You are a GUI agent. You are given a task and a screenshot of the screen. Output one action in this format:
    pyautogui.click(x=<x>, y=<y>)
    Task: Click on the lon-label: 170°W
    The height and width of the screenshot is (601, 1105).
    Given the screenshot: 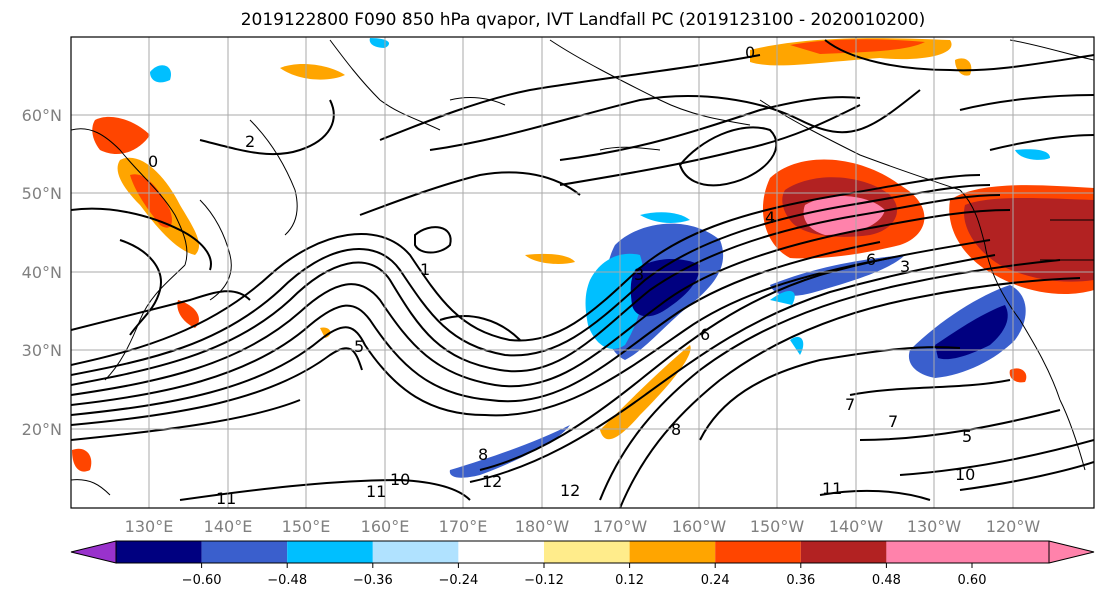 What is the action you would take?
    pyautogui.click(x=620, y=526)
    